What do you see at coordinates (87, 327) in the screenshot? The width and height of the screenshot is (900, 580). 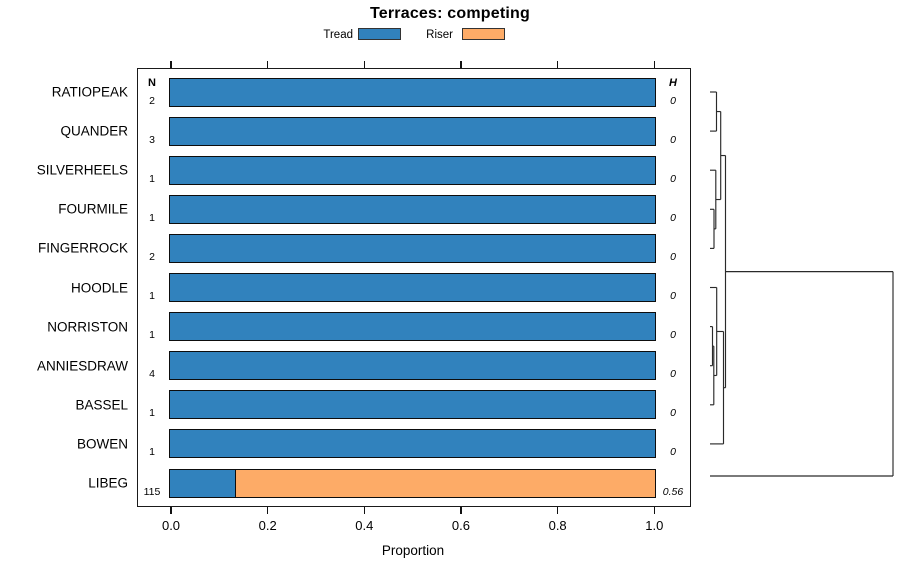 I see `category-label: NORRISTON` at bounding box center [87, 327].